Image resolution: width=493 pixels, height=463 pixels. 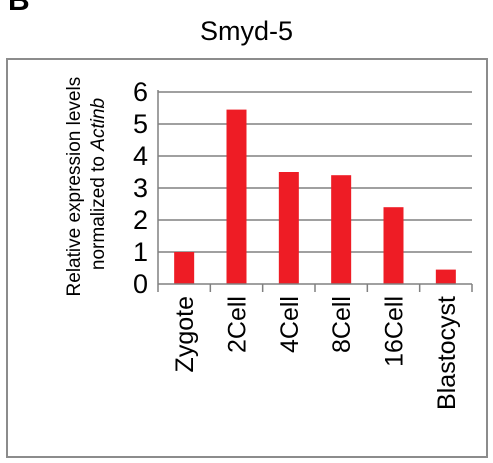 What do you see at coordinates (290, 324) in the screenshot?
I see `x-tick-label-4cell: 4Cell` at bounding box center [290, 324].